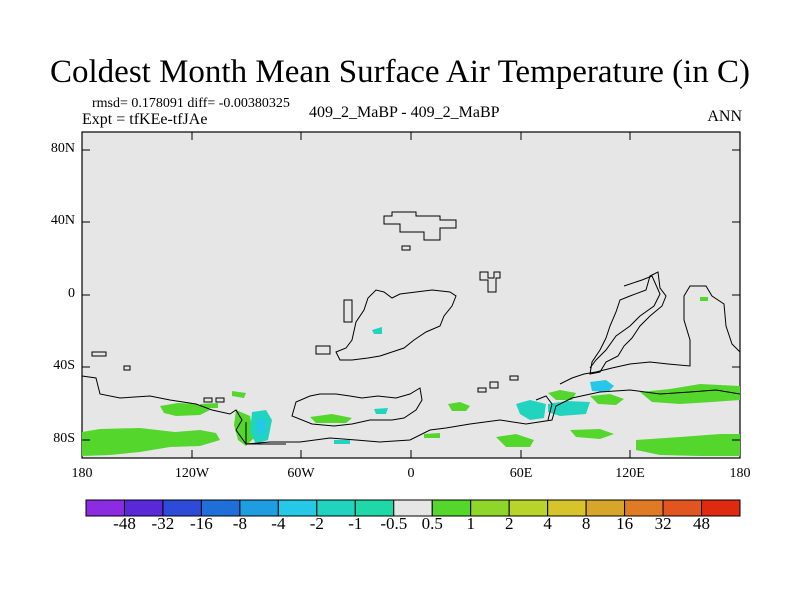 Image resolution: width=800 pixels, height=600 pixels. Describe the element at coordinates (625, 523) in the screenshot. I see `colorbar-label: 16` at that location.